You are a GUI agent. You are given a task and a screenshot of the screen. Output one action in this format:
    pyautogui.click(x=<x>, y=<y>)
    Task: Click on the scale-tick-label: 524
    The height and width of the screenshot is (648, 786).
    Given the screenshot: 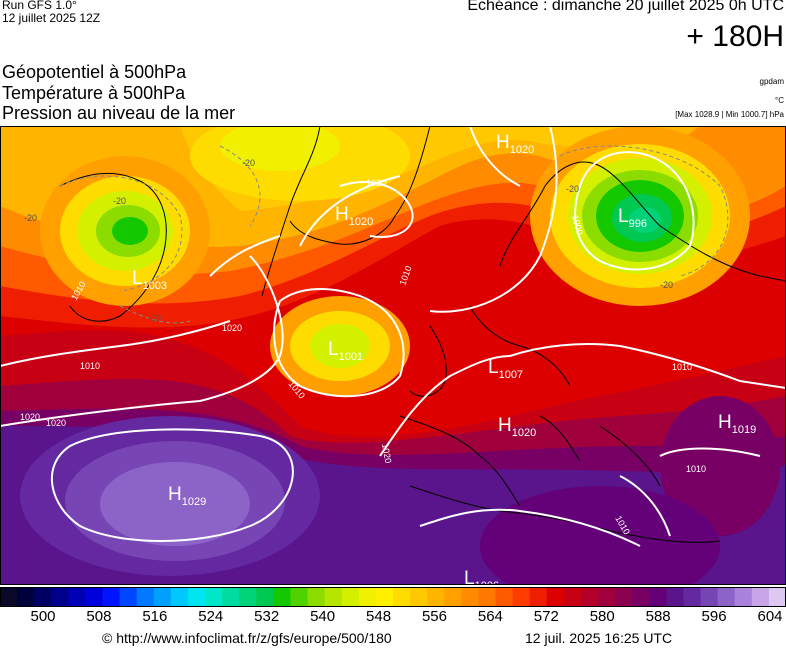 What is the action you would take?
    pyautogui.click(x=211, y=616)
    